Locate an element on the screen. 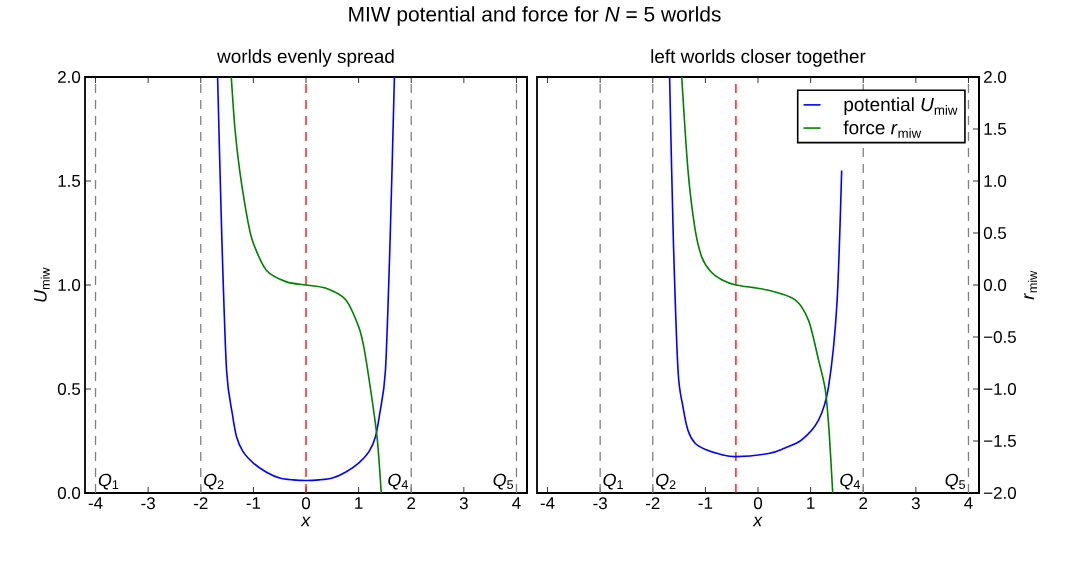 This screenshot has height=567, width=1069. y2-tick-label: −1.5 is located at coordinates (1000, 441).